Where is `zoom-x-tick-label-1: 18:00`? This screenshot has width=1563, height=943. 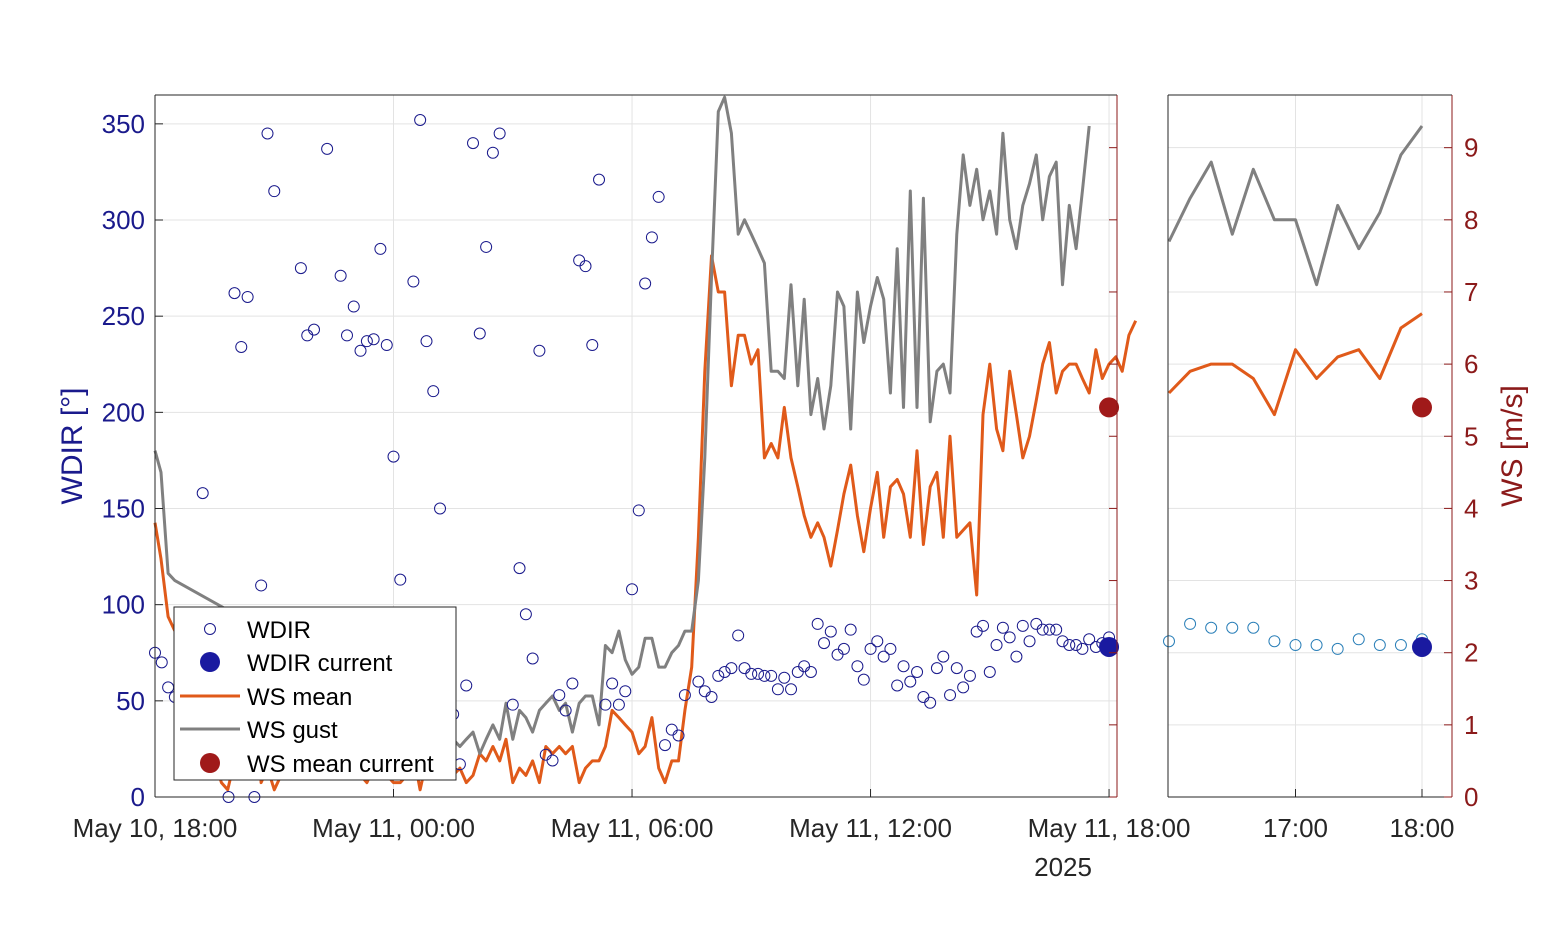 zoom-x-tick-label-1: 18:00 is located at coordinates (1421, 828).